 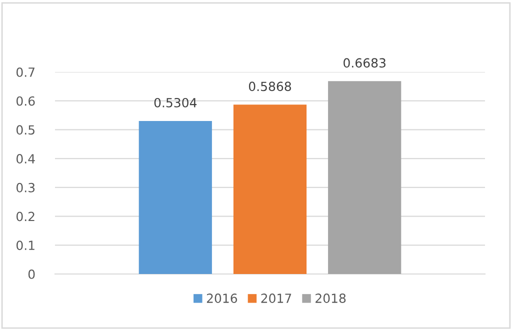 What do you see at coordinates (25, 101) in the screenshot?
I see `y-tick-label: 0.6` at bounding box center [25, 101].